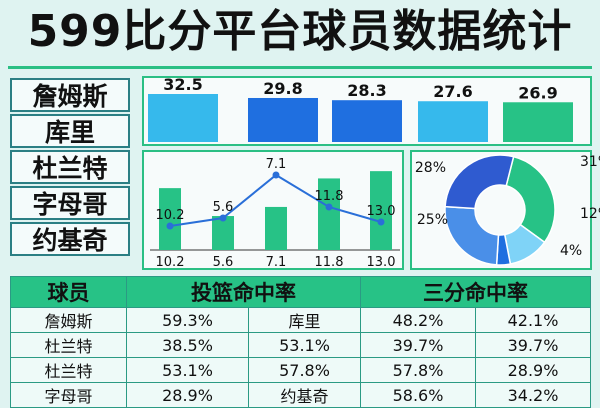 This screenshot has height=408, width=600. What do you see at coordinates (366, 90) in the screenshot?
I see `top-bar-label-3: 28.3` at bounding box center [366, 90].